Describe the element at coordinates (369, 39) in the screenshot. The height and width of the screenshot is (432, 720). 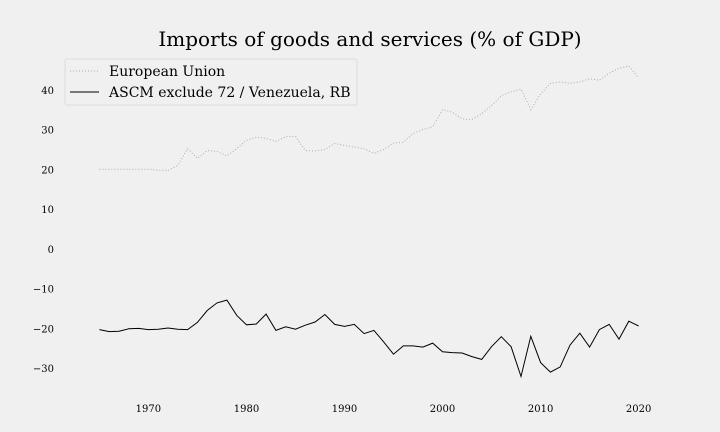
I see `chart-title: Imports of goods and services (% of GDP)` at that location.